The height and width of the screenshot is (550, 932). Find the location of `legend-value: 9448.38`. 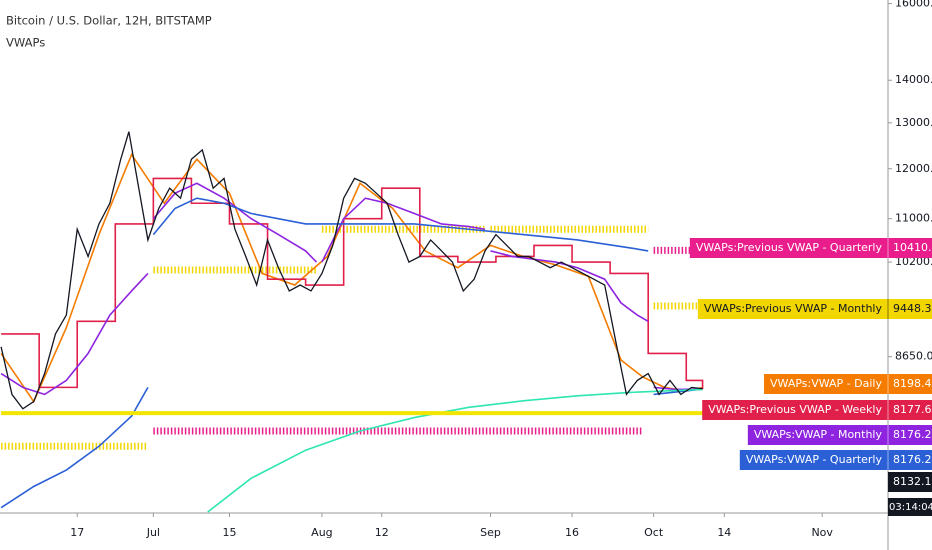

legend-value: 9448.38 is located at coordinates (912, 308).